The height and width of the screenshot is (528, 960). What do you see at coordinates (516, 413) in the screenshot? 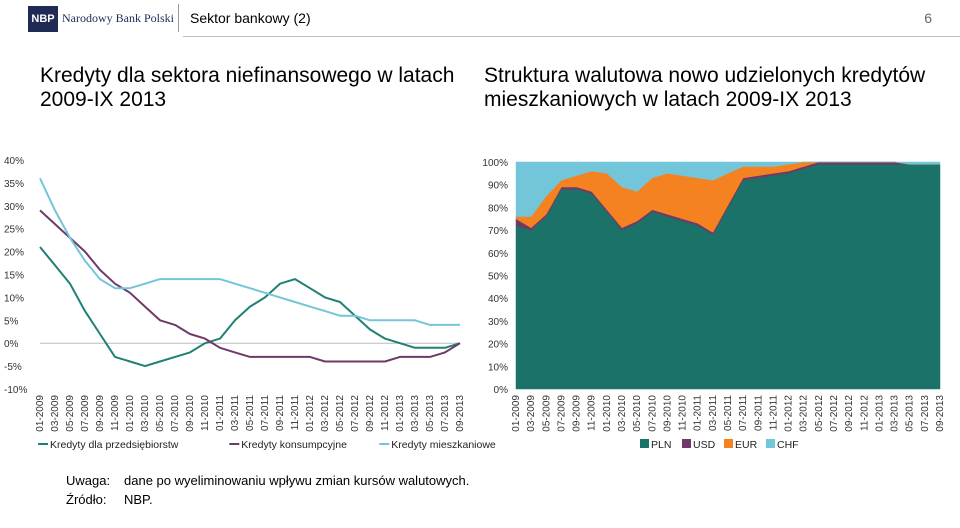
I see `right-x-tick-label: 01-2009` at bounding box center [516, 413].